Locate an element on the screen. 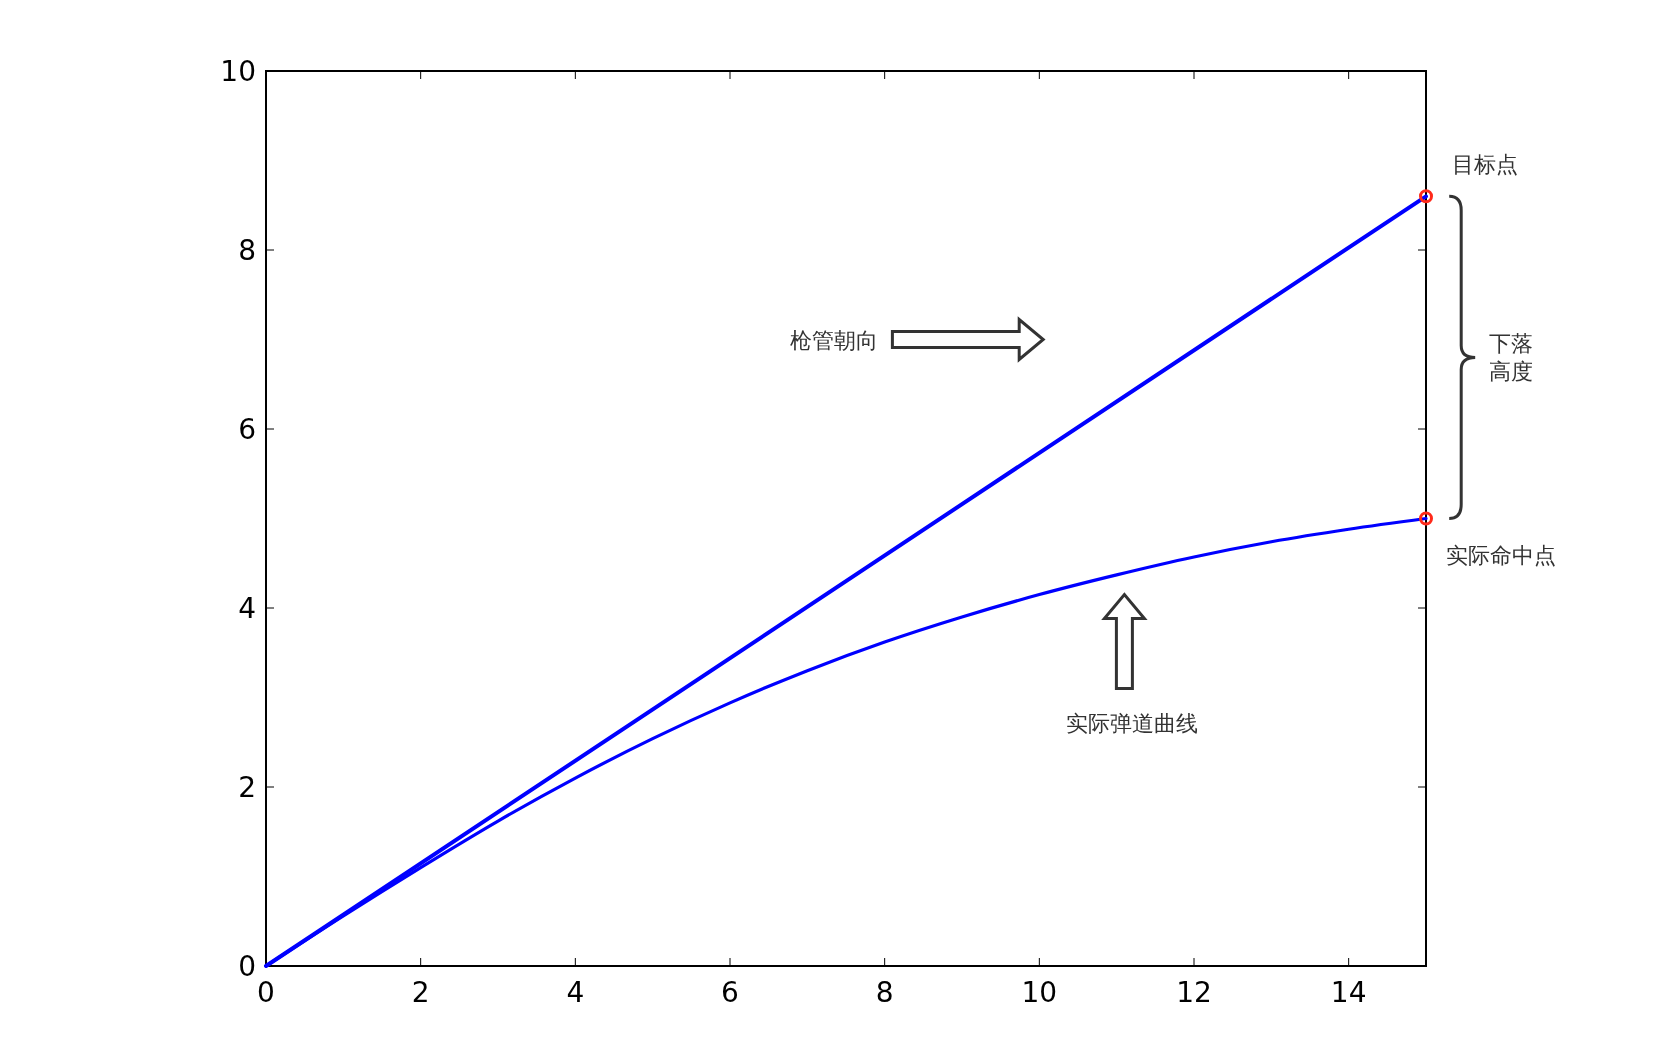  text: 下落高度 is located at coordinates (1511, 358).